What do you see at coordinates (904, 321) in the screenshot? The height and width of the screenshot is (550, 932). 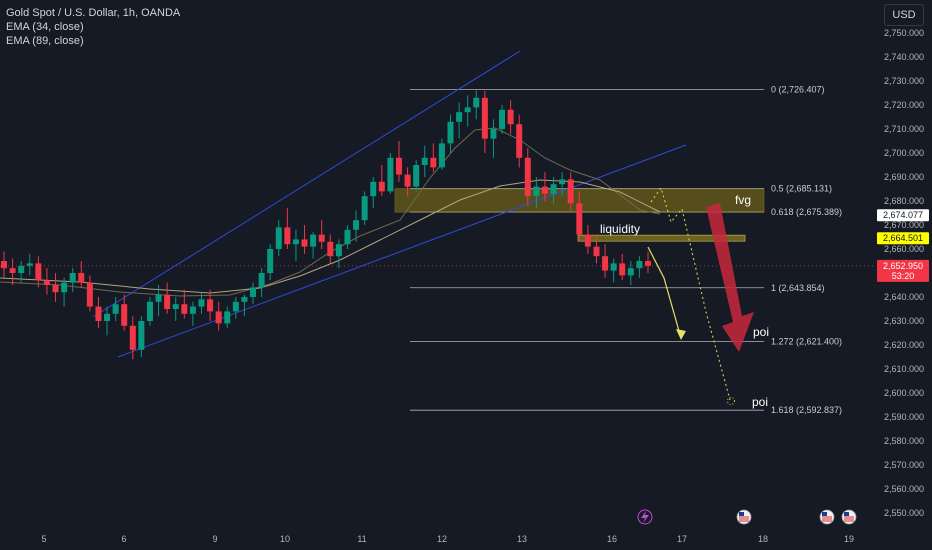 I see `price-tick-label: 2,630.000` at bounding box center [904, 321].